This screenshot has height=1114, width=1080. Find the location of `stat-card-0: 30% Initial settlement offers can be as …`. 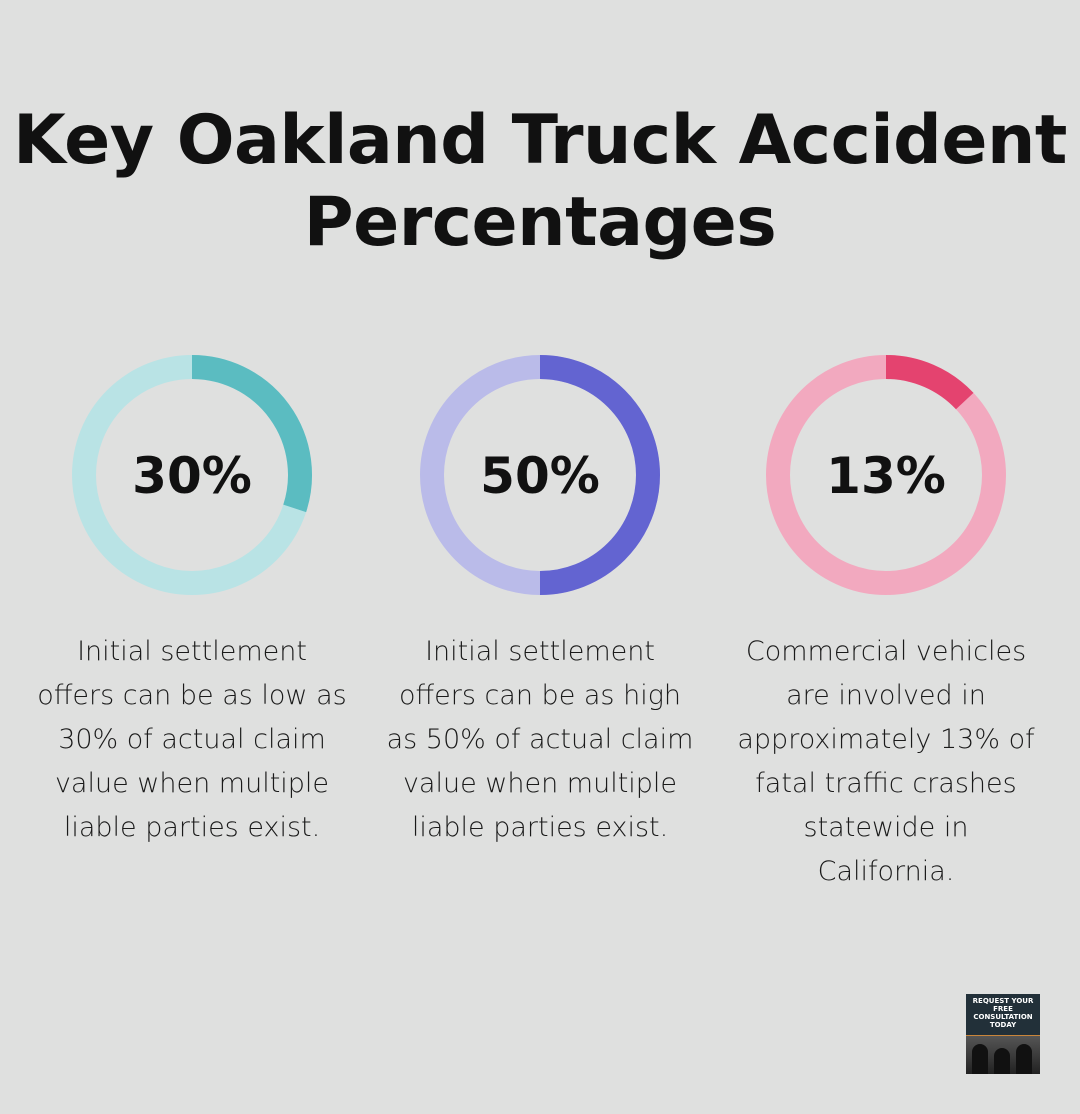

stat-card-0: 30% Initial settlement offers can be as … is located at coordinates (192, 600).